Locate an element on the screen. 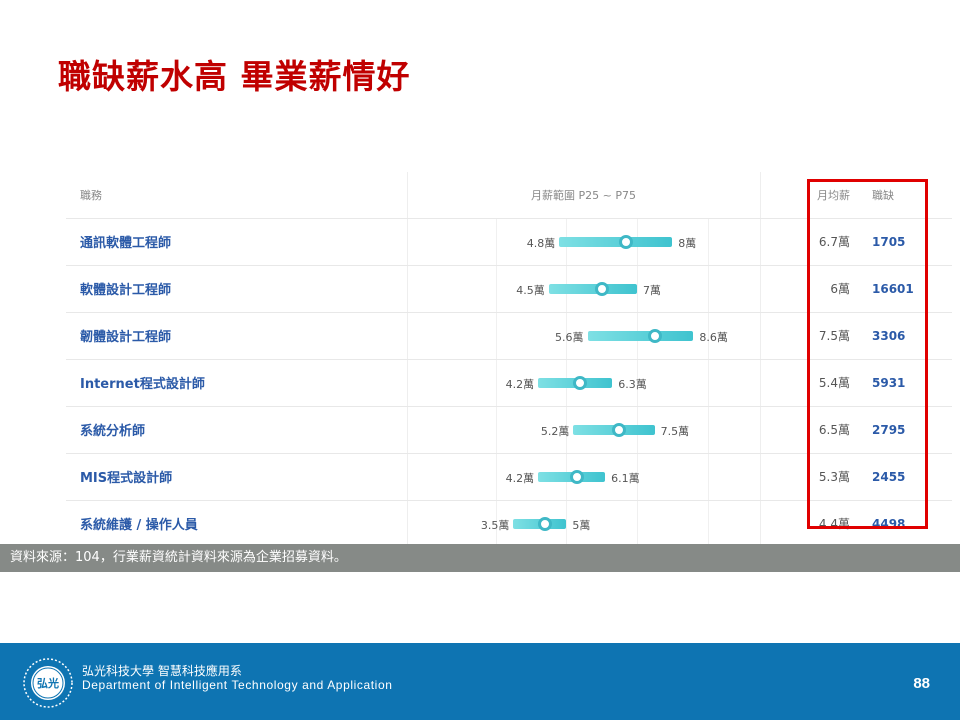  p75-label: 7萬 is located at coordinates (651, 290).